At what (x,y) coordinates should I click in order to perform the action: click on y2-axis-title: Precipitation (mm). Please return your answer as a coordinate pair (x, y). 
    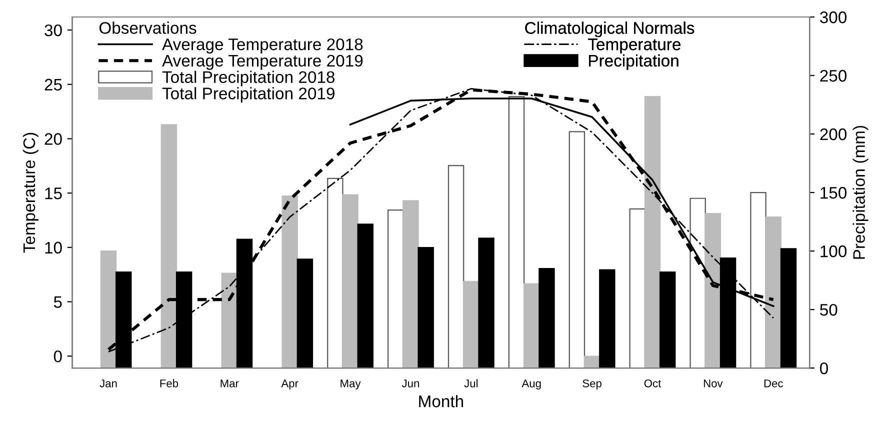
    Looking at the image, I should click on (860, 192).